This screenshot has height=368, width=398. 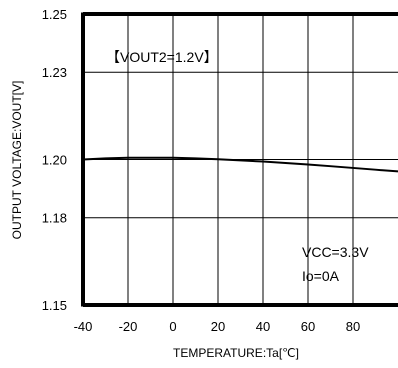 I want to click on x-axis-label: TEMPERATURE:Ta[℃], so click(x=236, y=353).